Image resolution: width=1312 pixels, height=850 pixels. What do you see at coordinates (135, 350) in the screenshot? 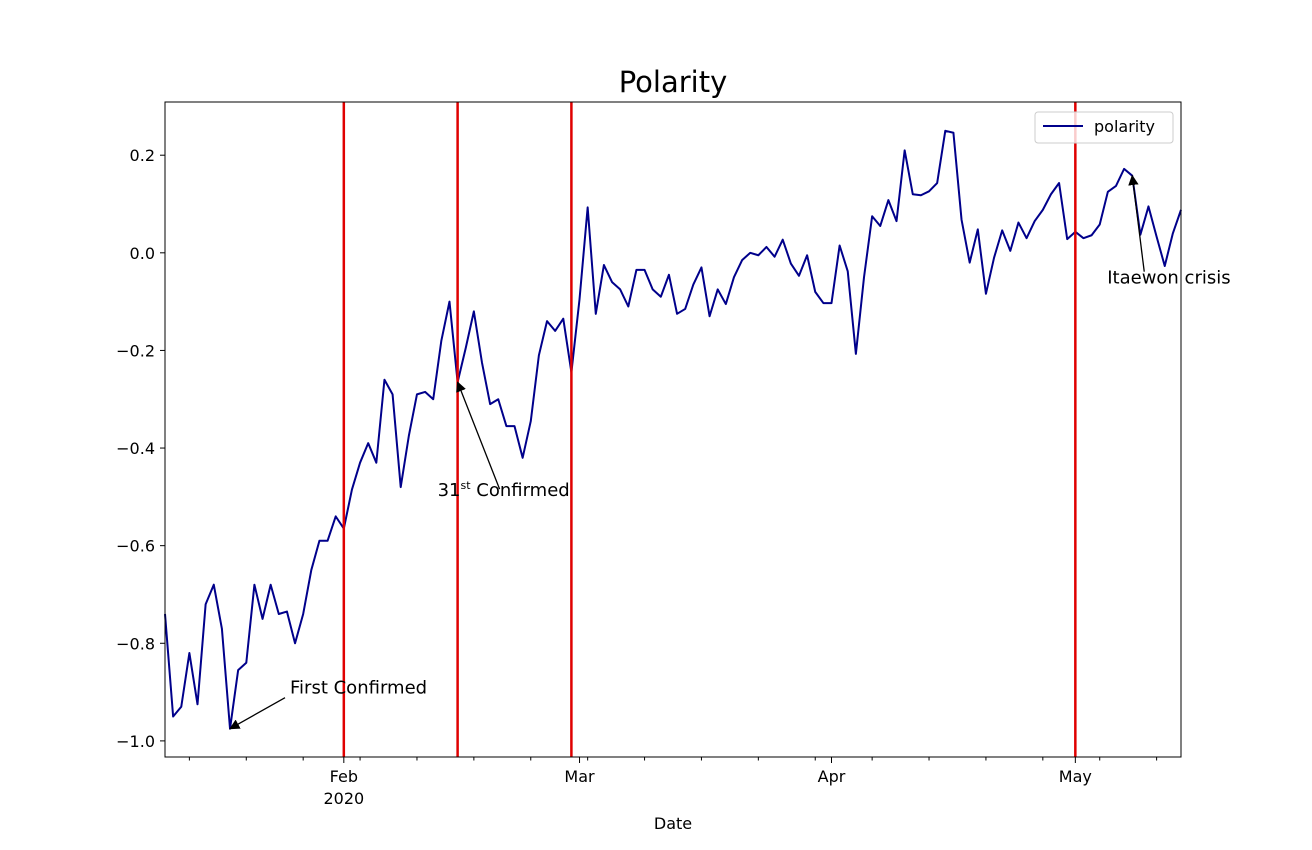
I see `y-tick-label: −0.2` at bounding box center [135, 350].